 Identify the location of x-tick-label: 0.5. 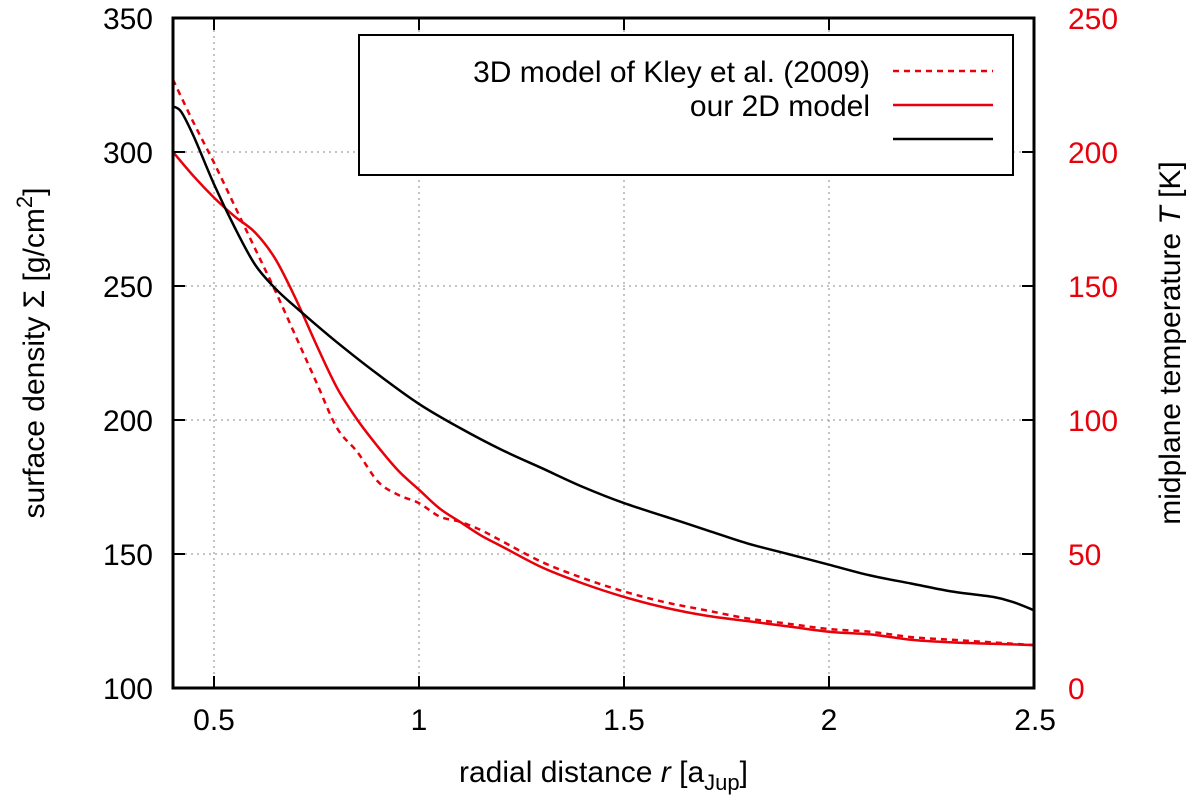
(214, 720).